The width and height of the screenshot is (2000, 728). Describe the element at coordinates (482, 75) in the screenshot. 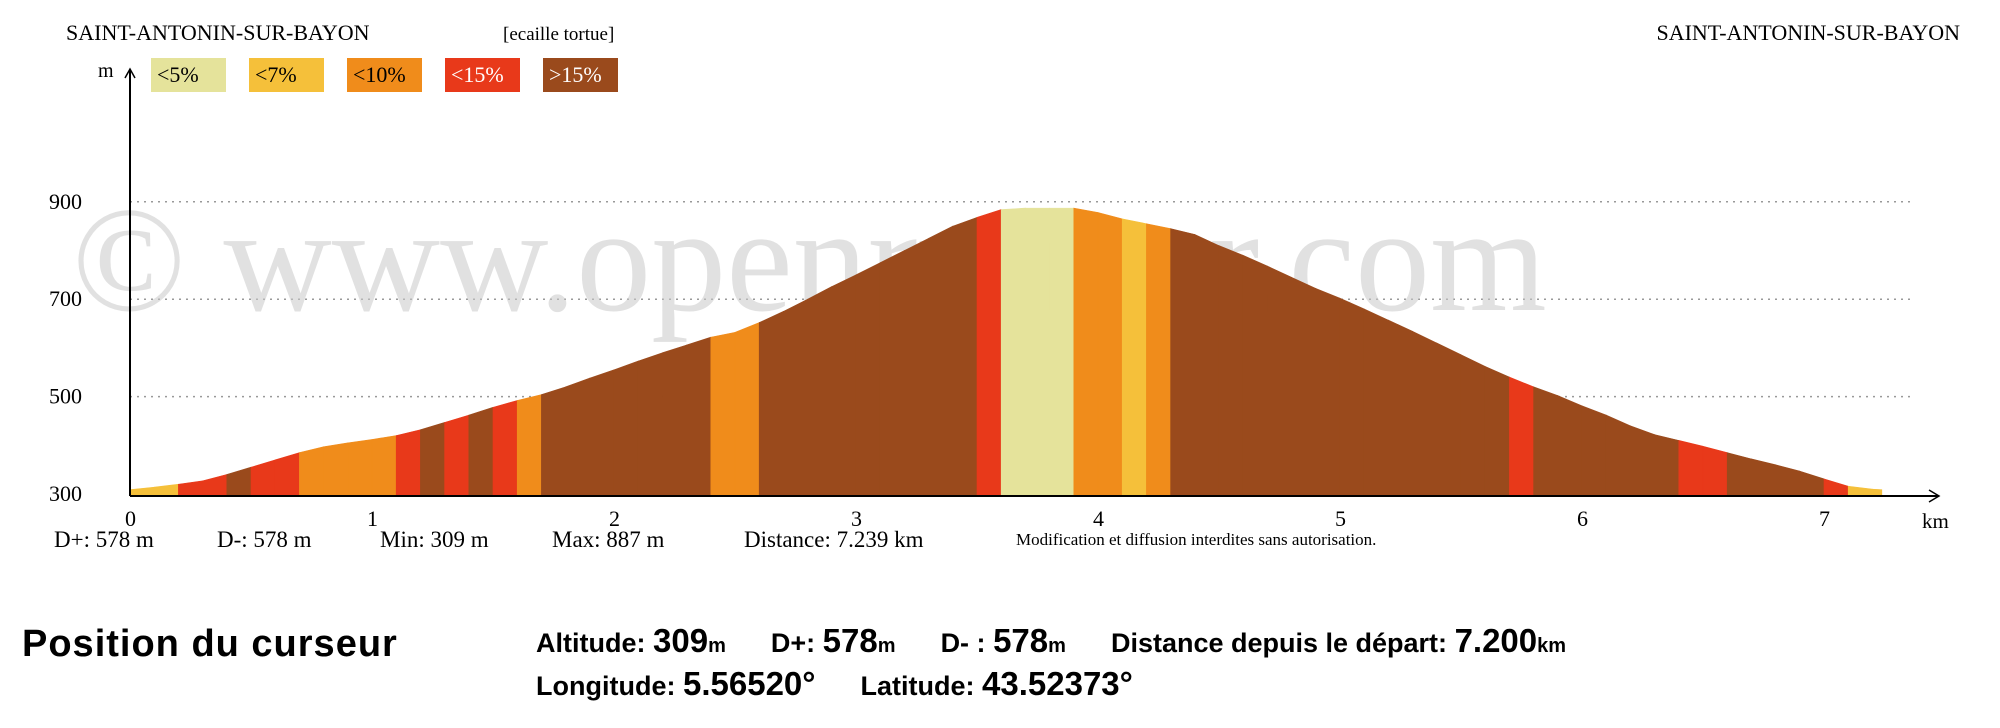

I see `legend-item-under-15: <15%` at that location.